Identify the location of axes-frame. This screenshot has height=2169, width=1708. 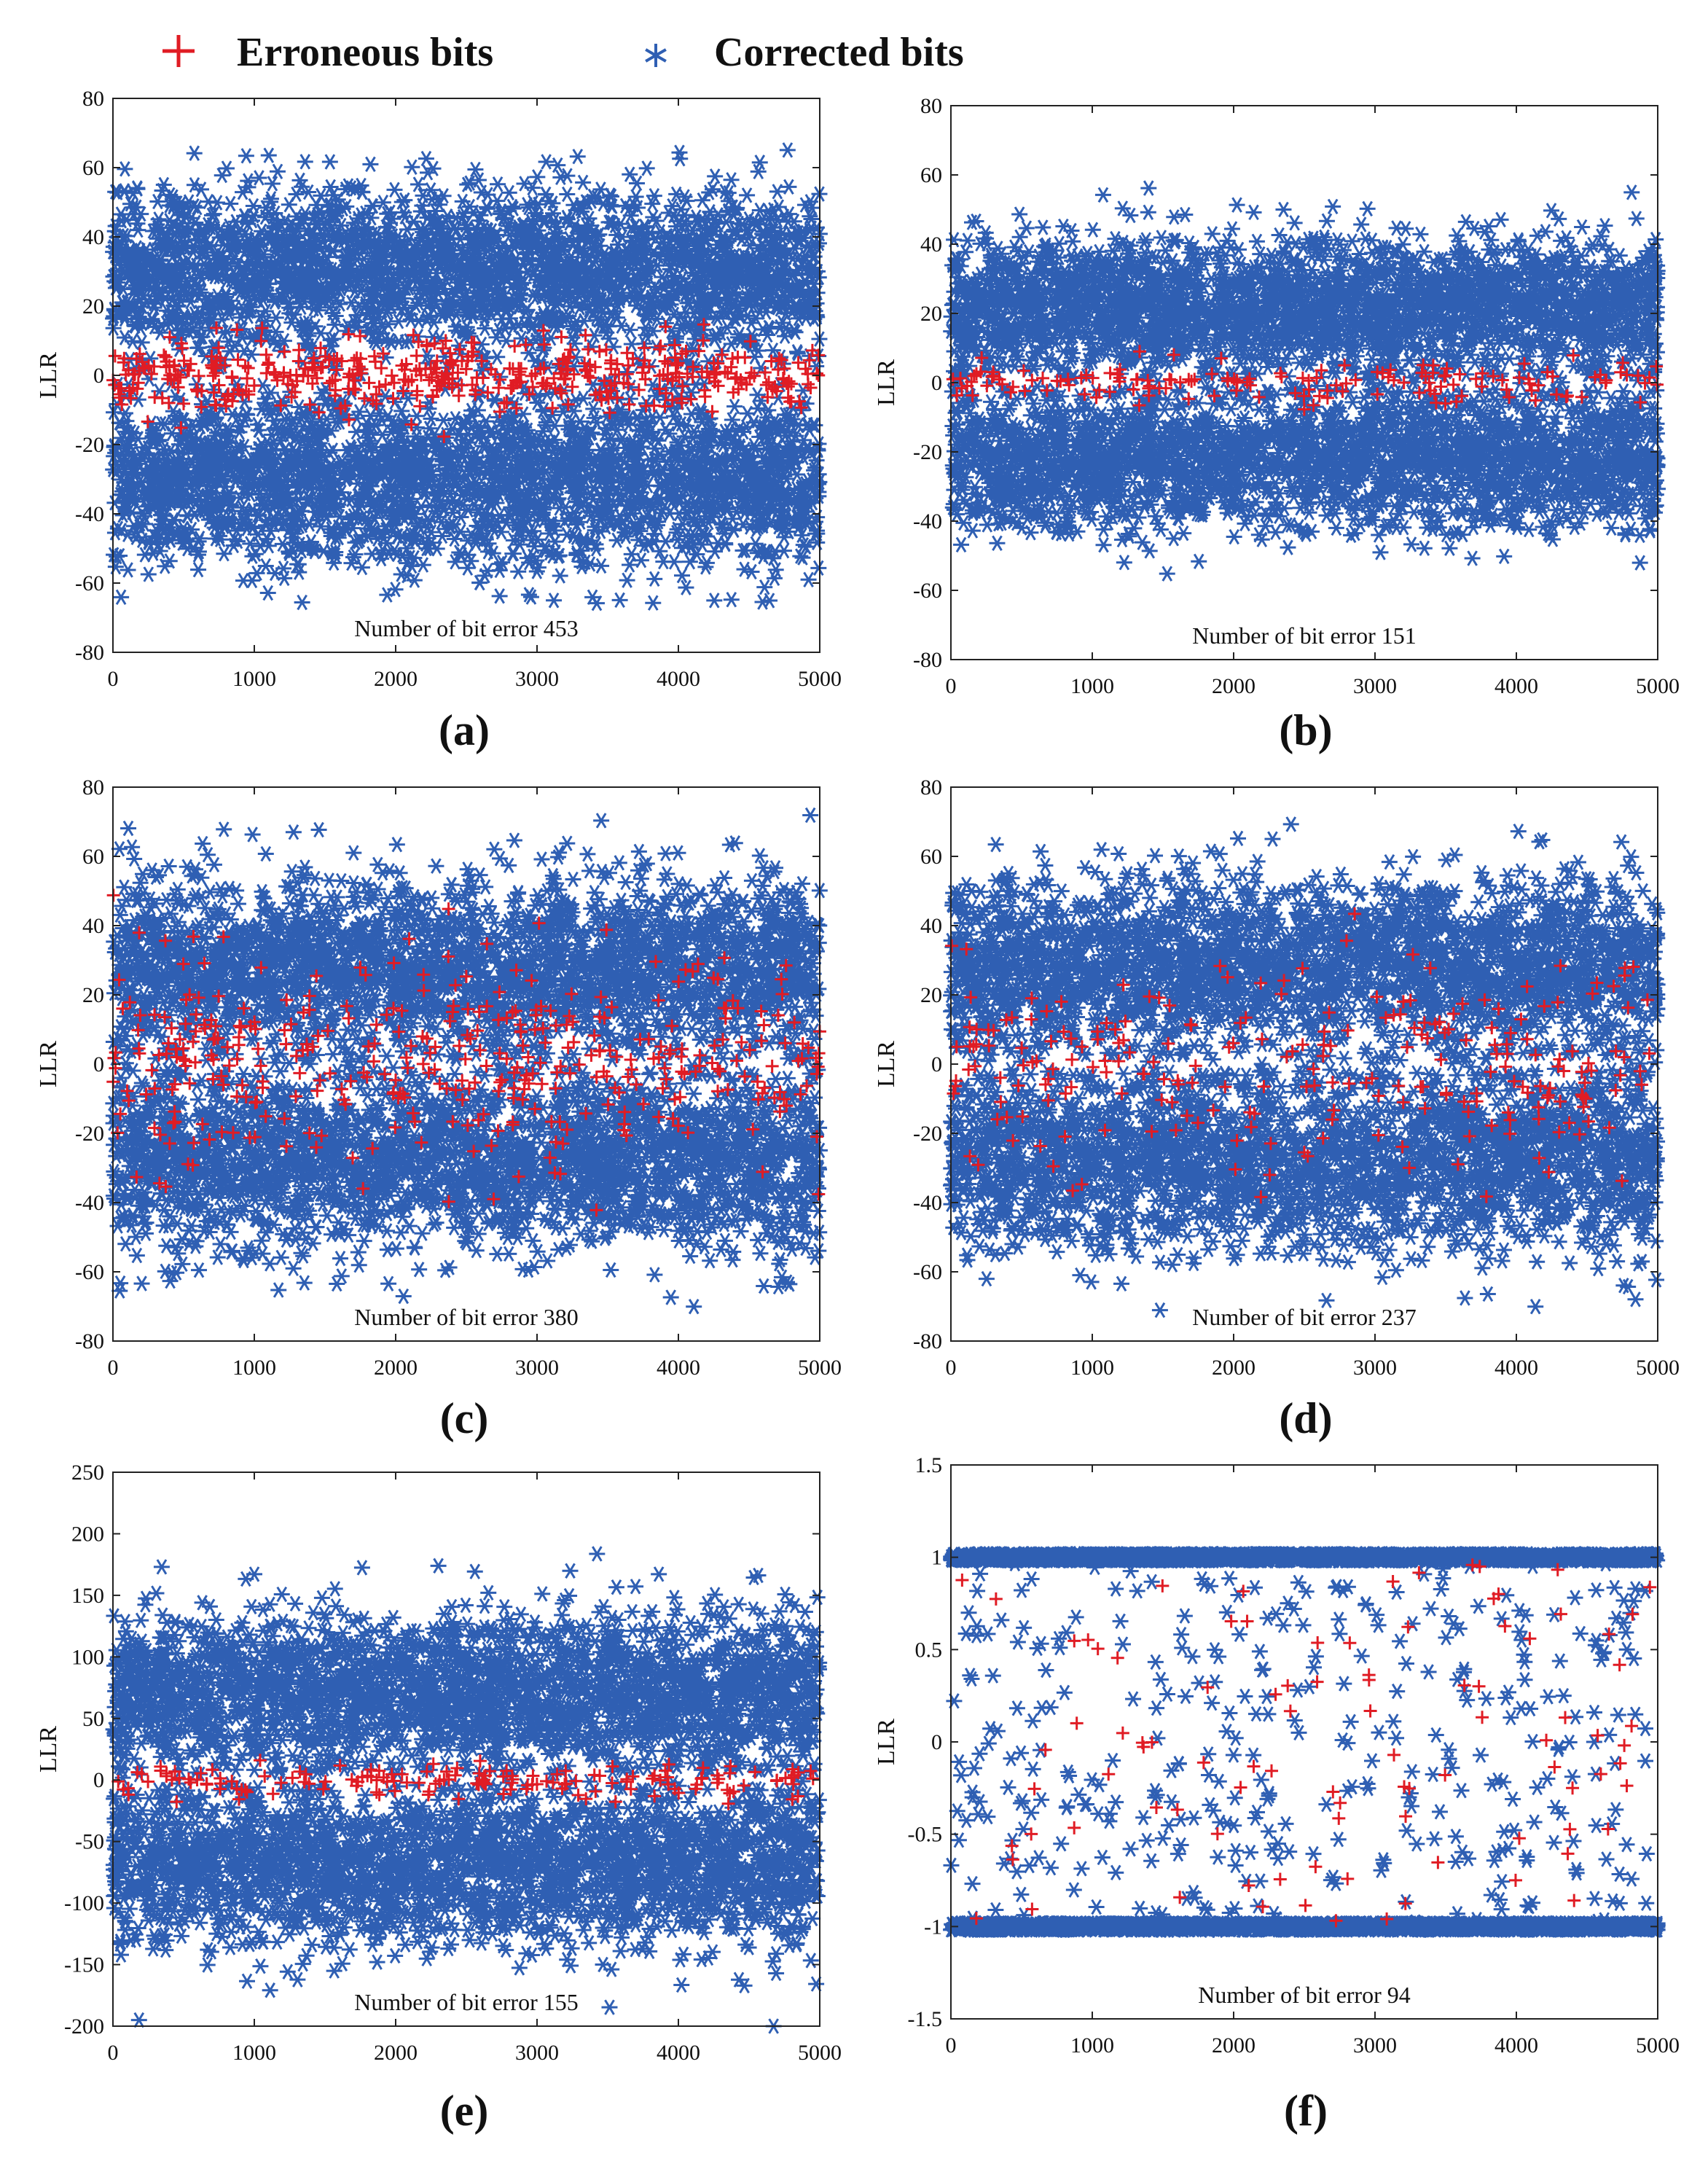
(466, 1750).